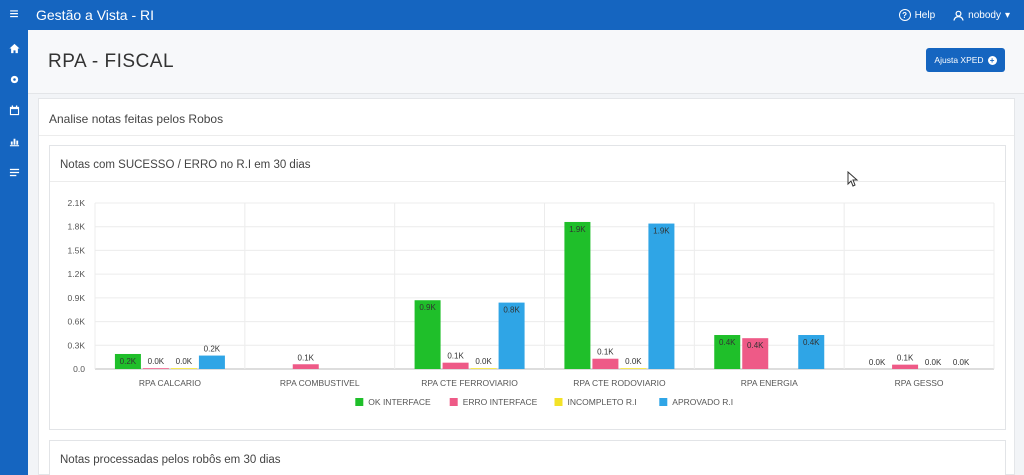 The width and height of the screenshot is (1024, 475). I want to click on hamburger-menu-icon: ≡, so click(14, 14).